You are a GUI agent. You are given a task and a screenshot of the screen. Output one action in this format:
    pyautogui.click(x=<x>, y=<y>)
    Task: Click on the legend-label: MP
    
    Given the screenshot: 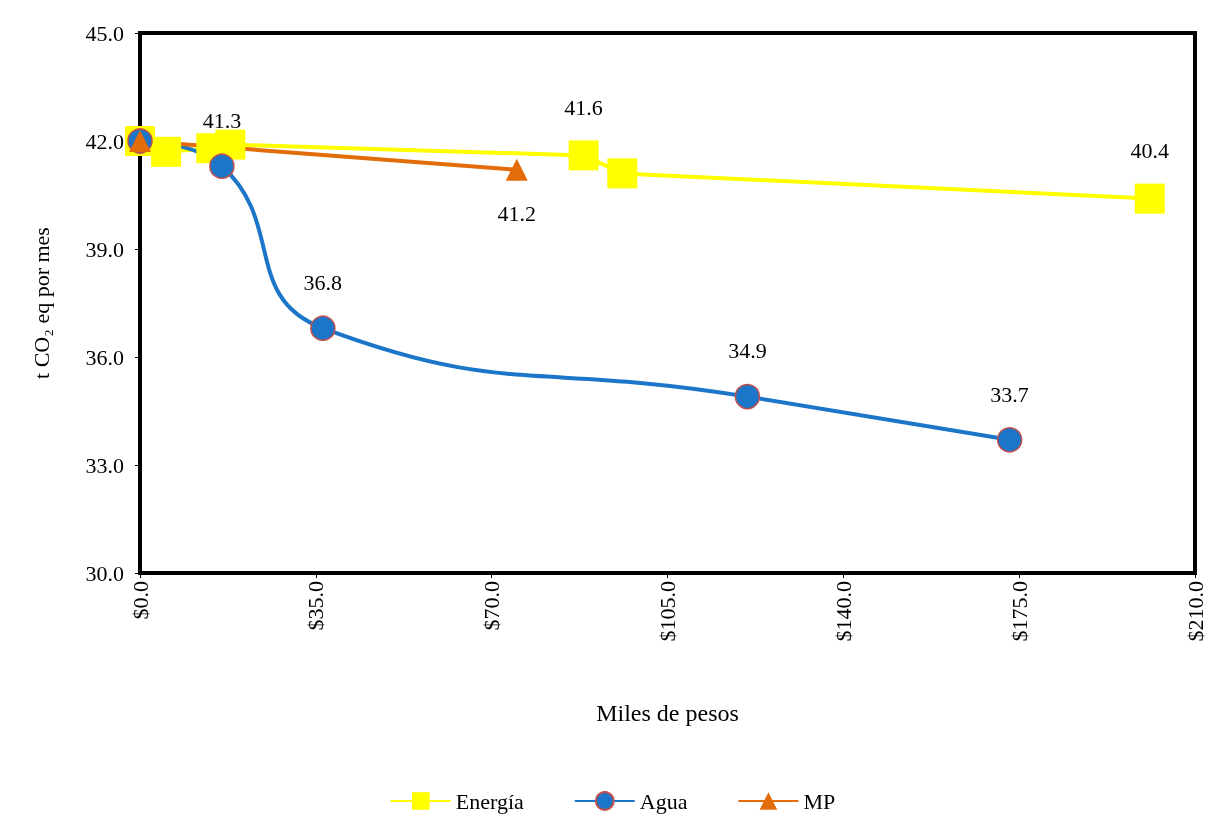 What is the action you would take?
    pyautogui.click(x=819, y=801)
    